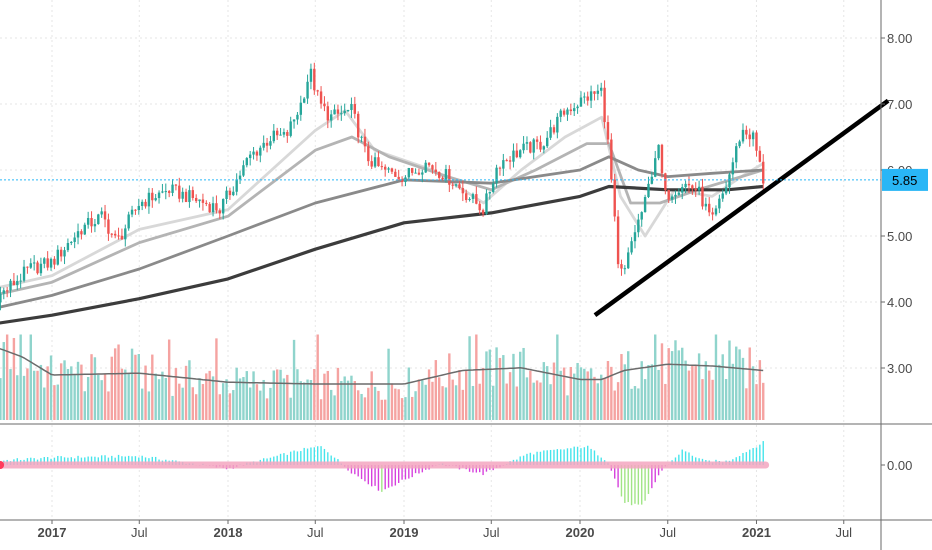 This screenshot has height=550, width=932. Describe the element at coordinates (843, 532) in the screenshot. I see `time-tick-label: Jul` at that location.